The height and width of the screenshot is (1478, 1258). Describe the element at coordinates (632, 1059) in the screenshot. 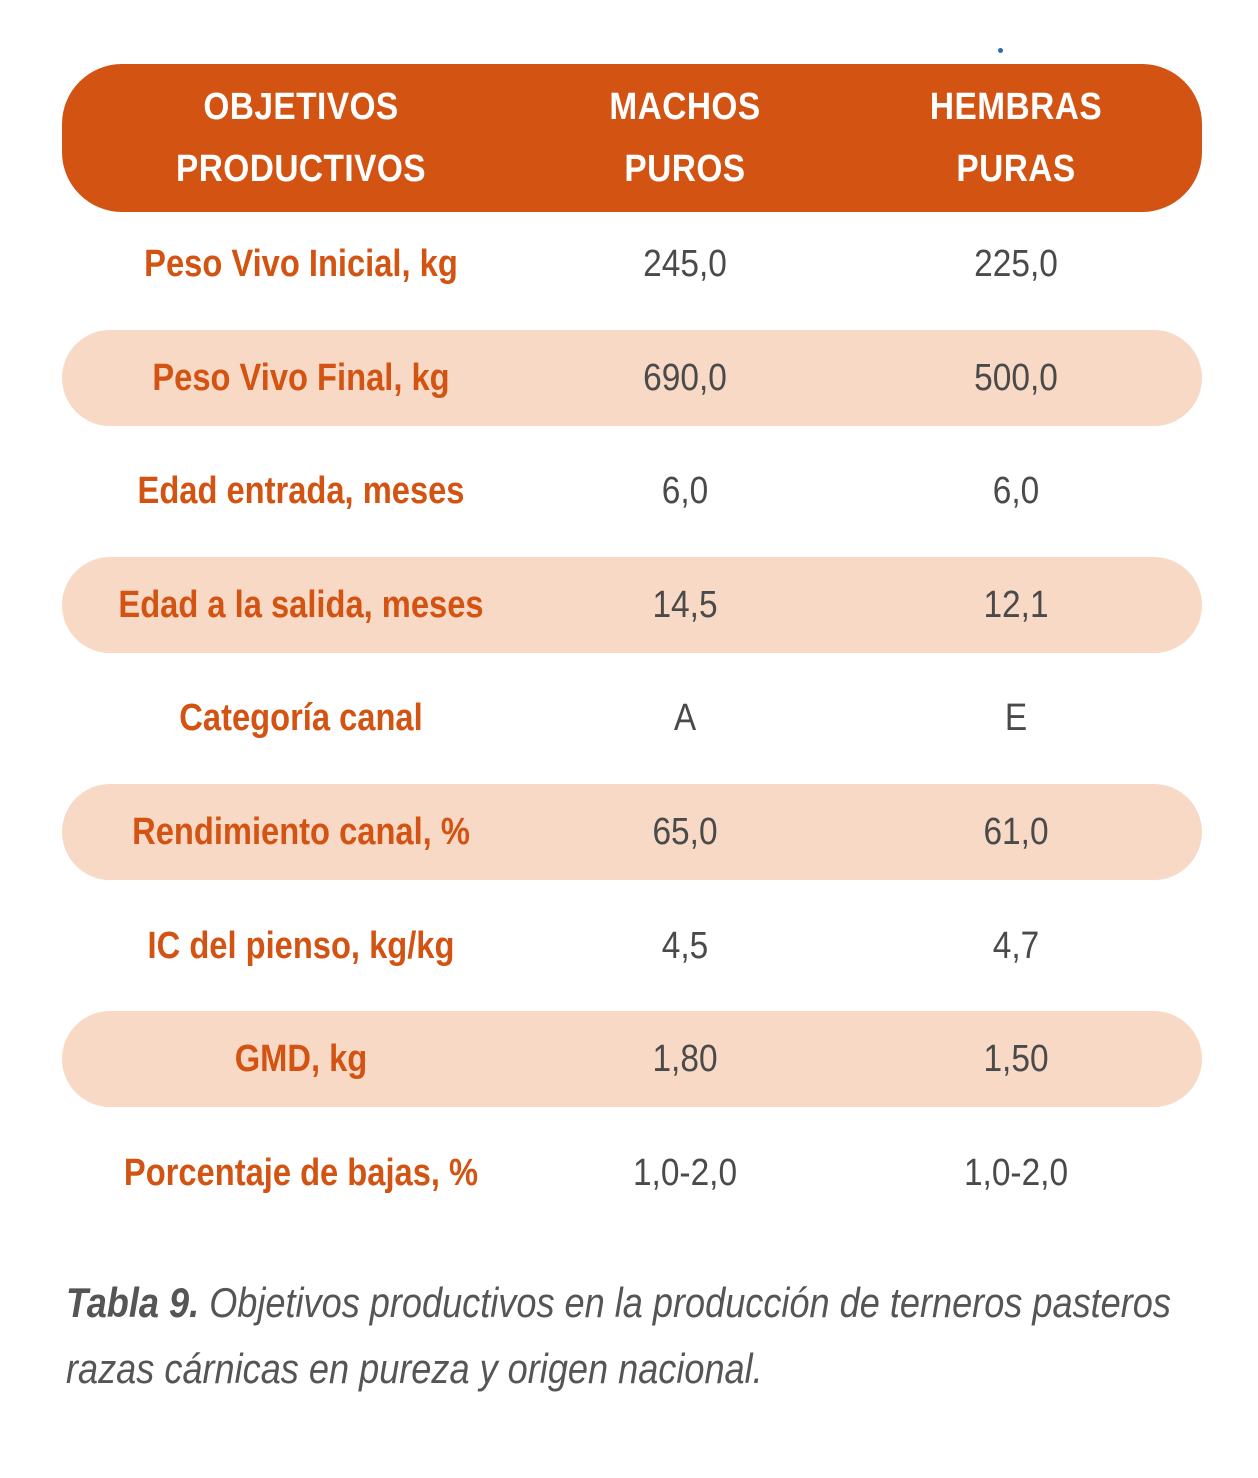

I see `table-row: GMD, kg 1,80 1,50` at that location.